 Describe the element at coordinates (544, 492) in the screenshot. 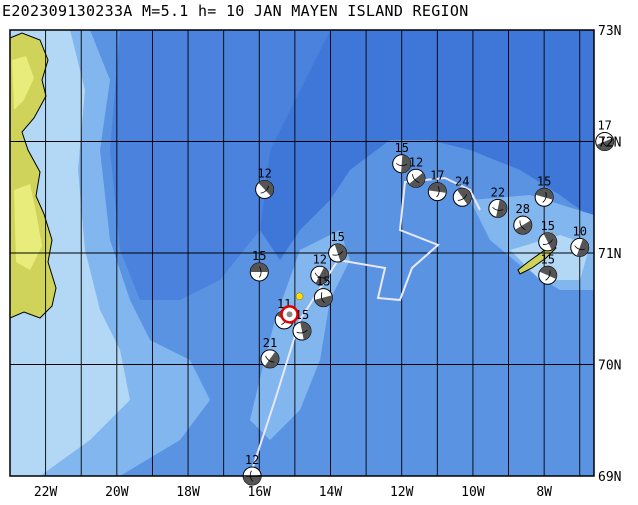

I see `longitude-label: 8W` at that location.